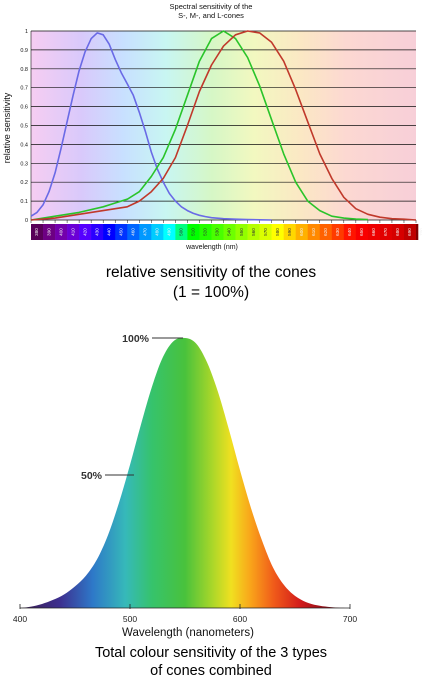 This screenshot has height=700, width=422. Describe the element at coordinates (211, 292) in the screenshot. I see `top-caption-line-2: (1 = 100%)` at that location.